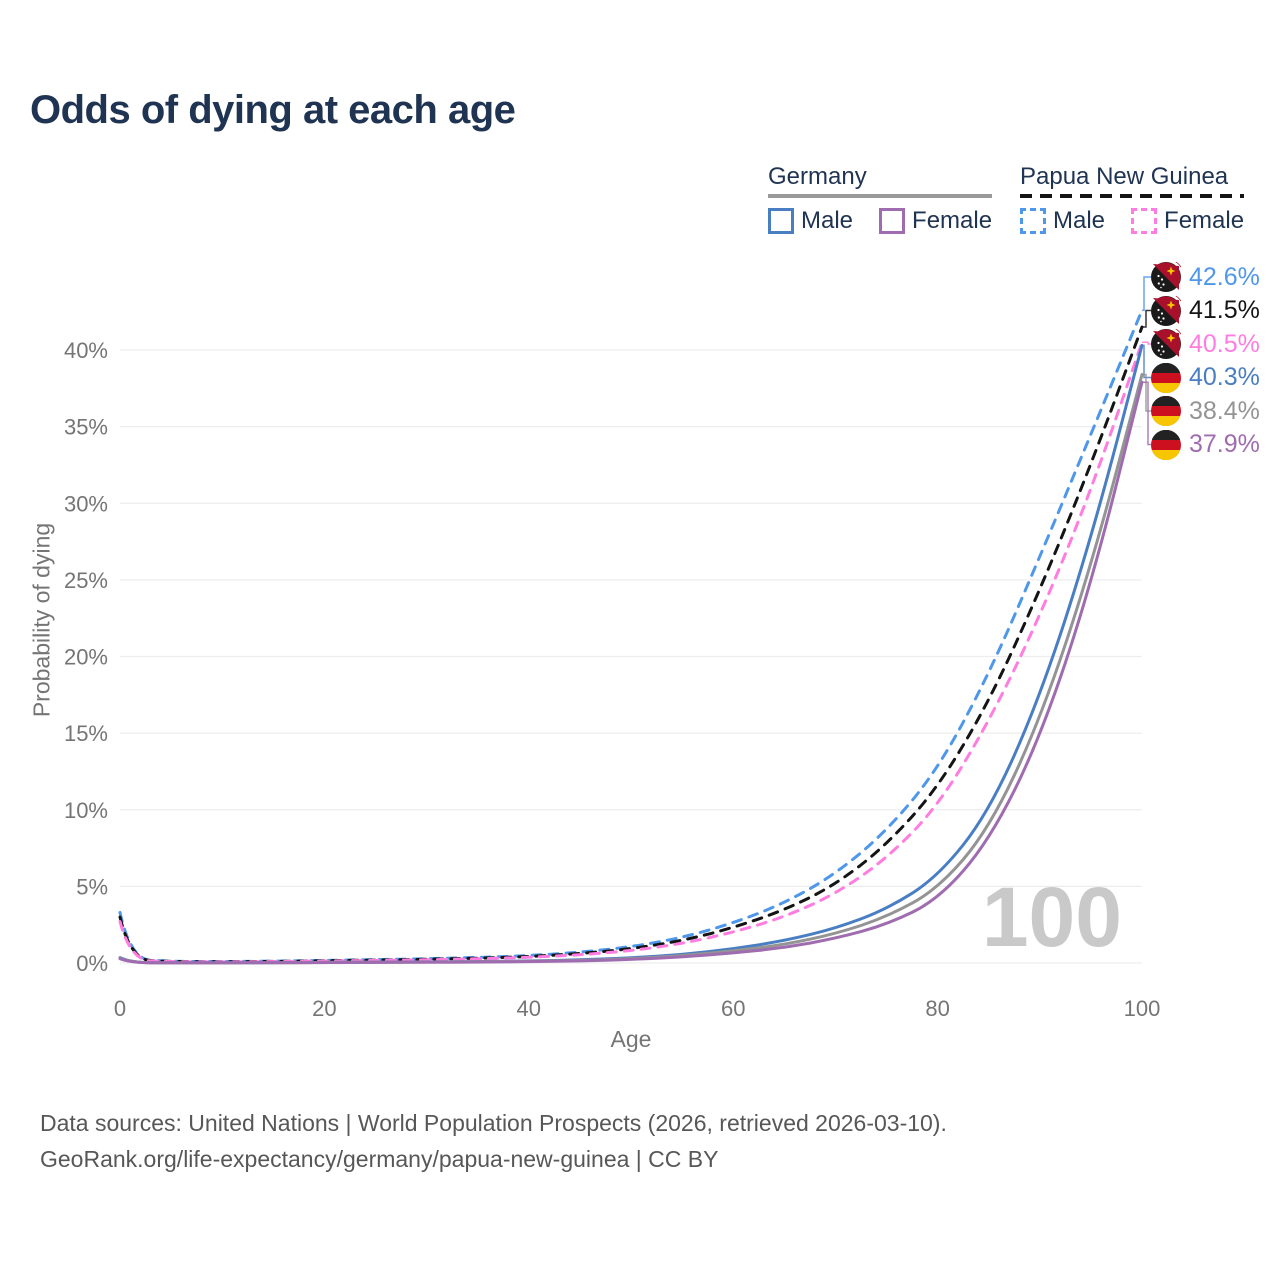  I want to click on legend-country-germany: Germany, so click(817, 176).